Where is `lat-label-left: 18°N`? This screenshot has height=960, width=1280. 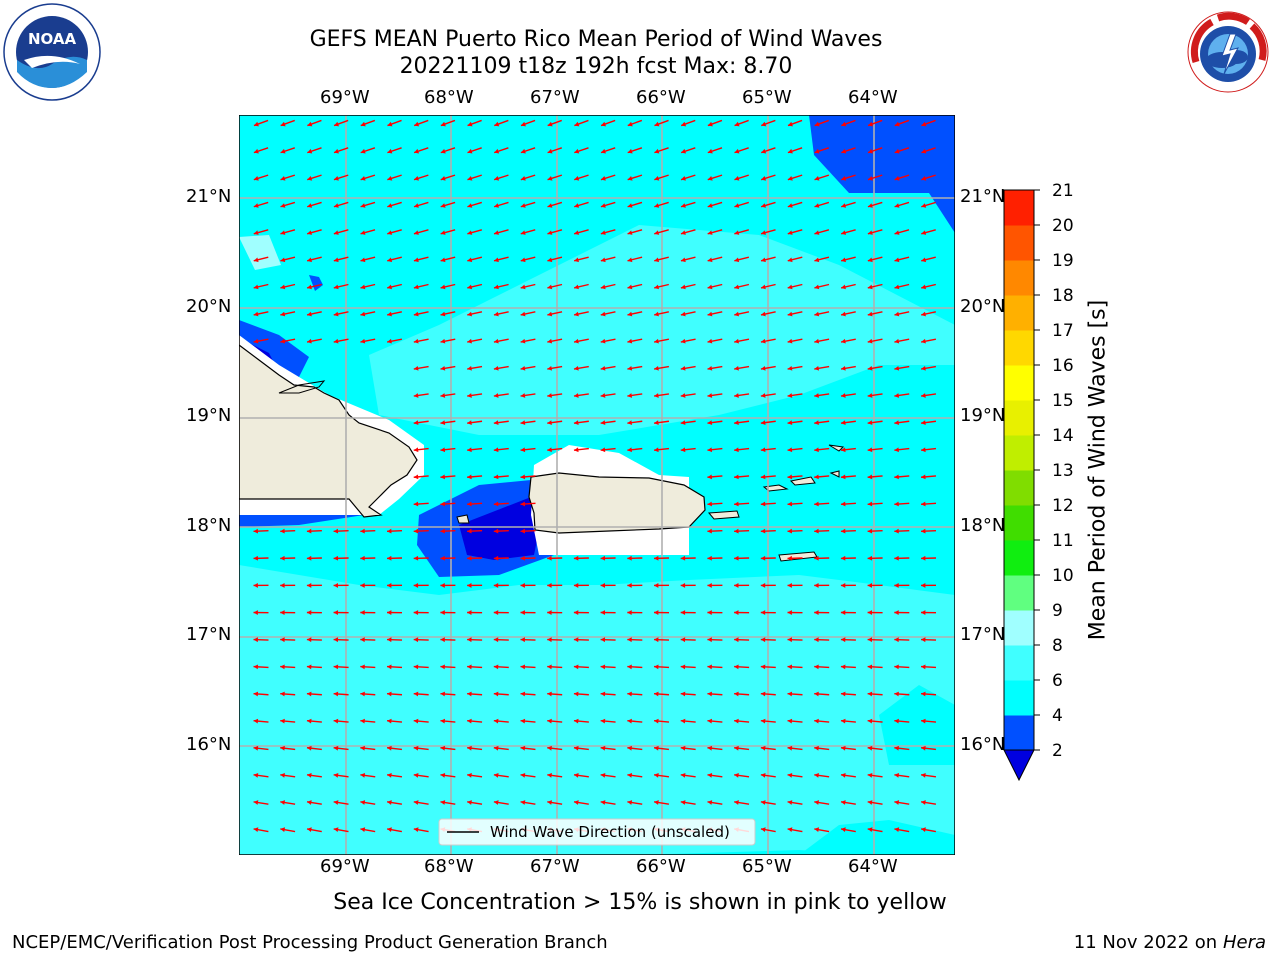
lat-label-left: 18°N is located at coordinates (209, 525).